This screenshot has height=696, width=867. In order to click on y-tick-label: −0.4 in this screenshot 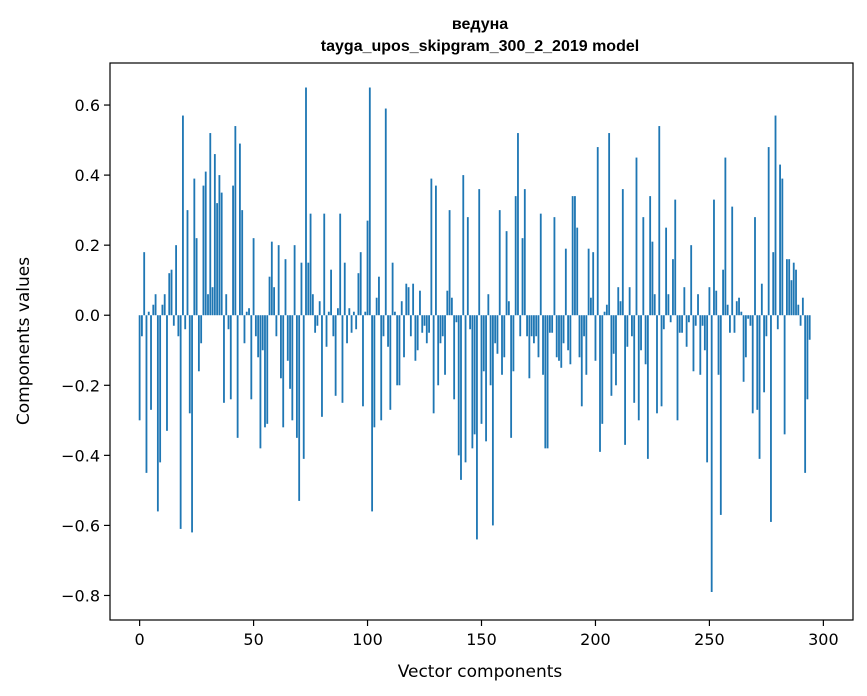, I will do `click(80, 455)`.